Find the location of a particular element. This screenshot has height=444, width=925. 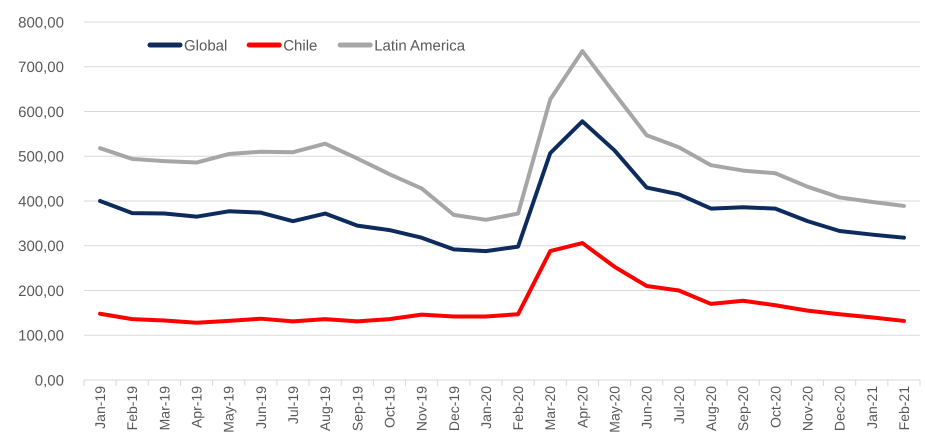

y-tick-label: 200,00 is located at coordinates (41, 291).